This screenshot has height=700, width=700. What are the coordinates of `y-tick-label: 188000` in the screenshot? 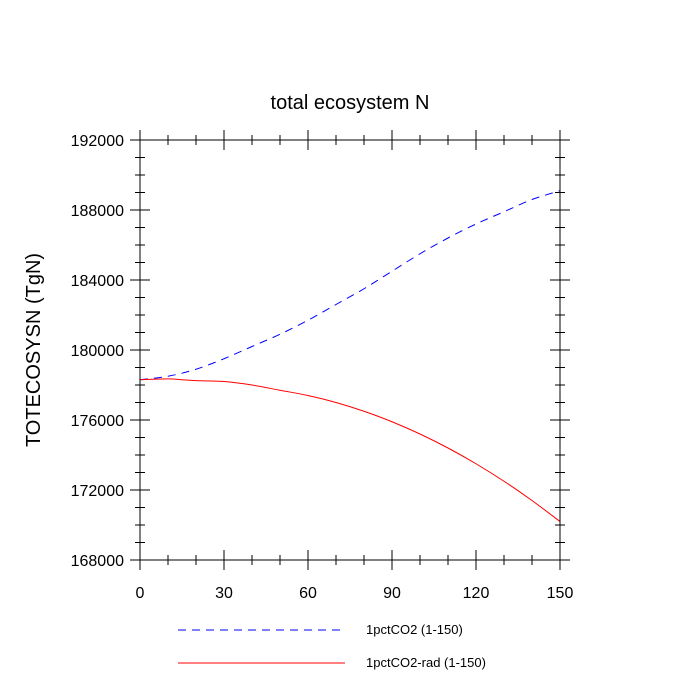 It's located at (97, 211).